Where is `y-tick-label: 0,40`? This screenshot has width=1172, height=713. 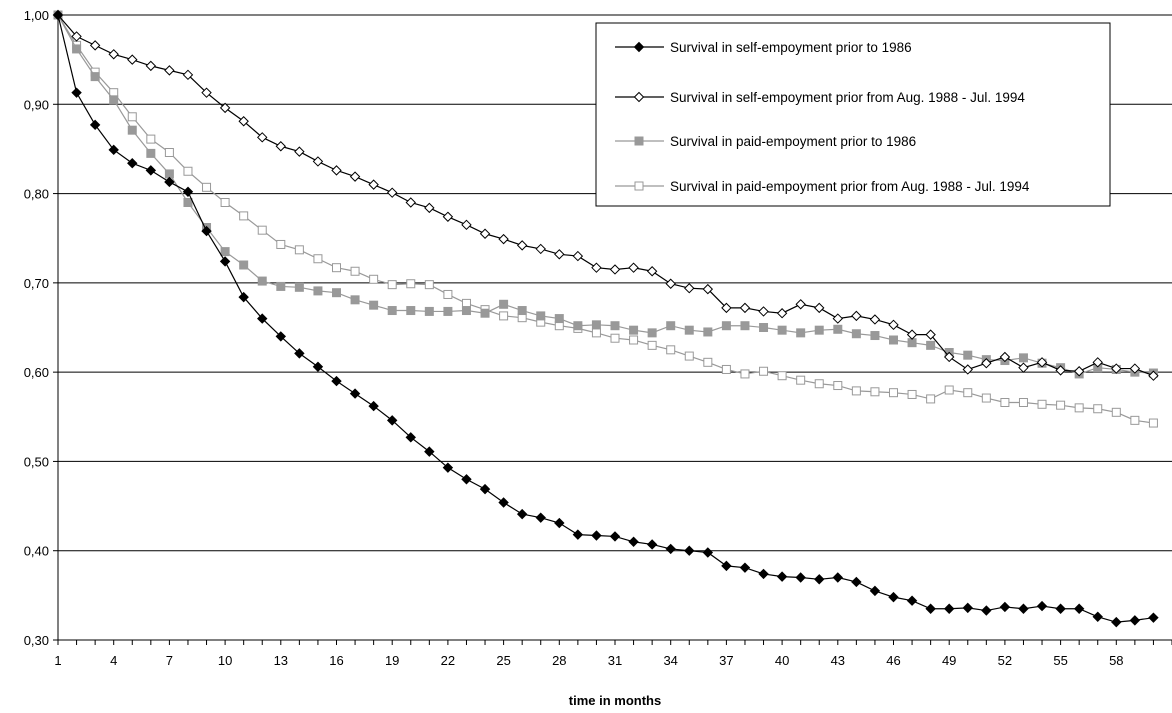
y-tick-label: 0,40 is located at coordinates (36, 551).